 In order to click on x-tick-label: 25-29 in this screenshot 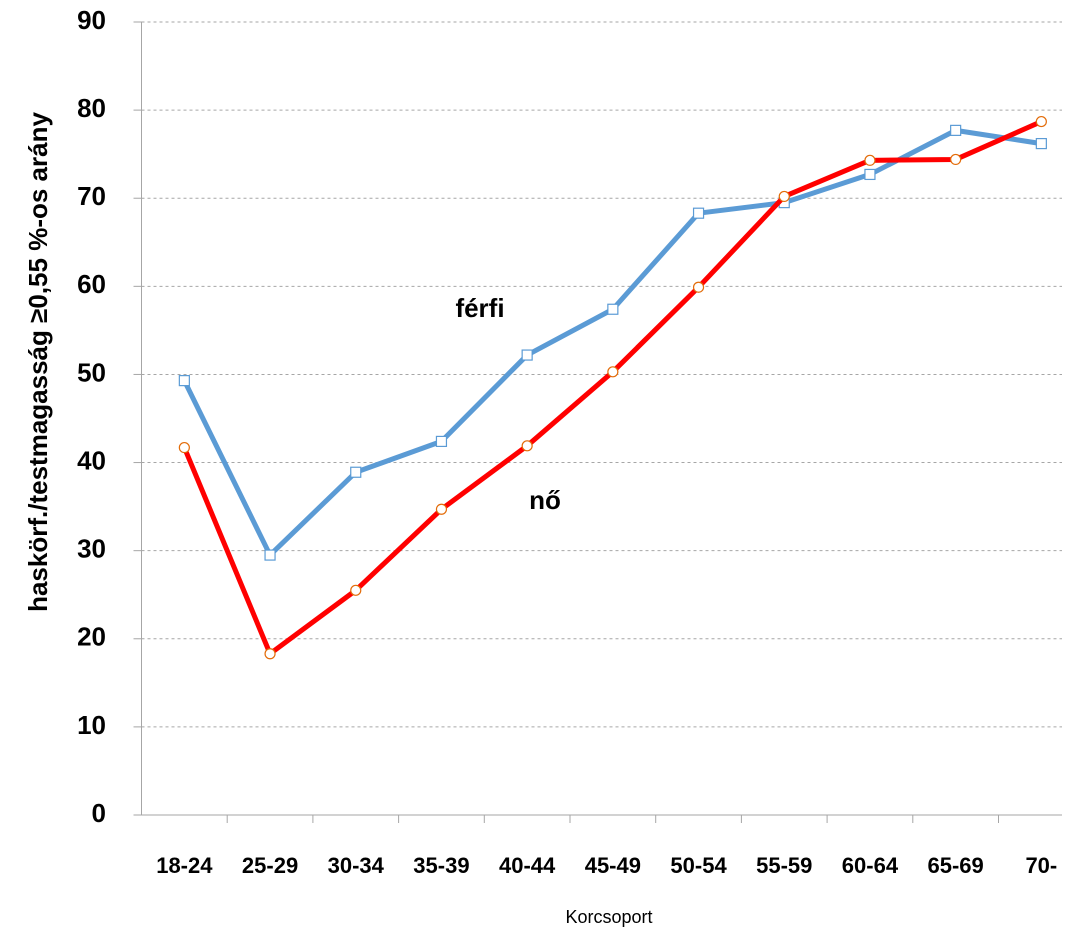, I will do `click(270, 865)`.